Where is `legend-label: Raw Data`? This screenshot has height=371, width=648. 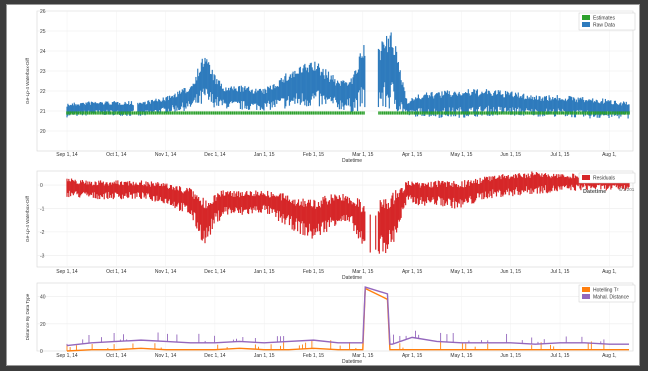
legend-label: Raw Data is located at coordinates (604, 26).